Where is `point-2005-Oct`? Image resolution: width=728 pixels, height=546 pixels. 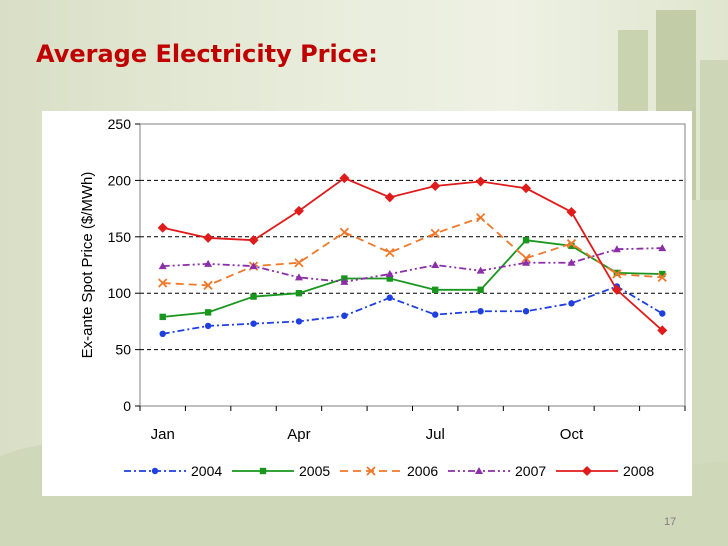 point-2005-Oct is located at coordinates (571, 246).